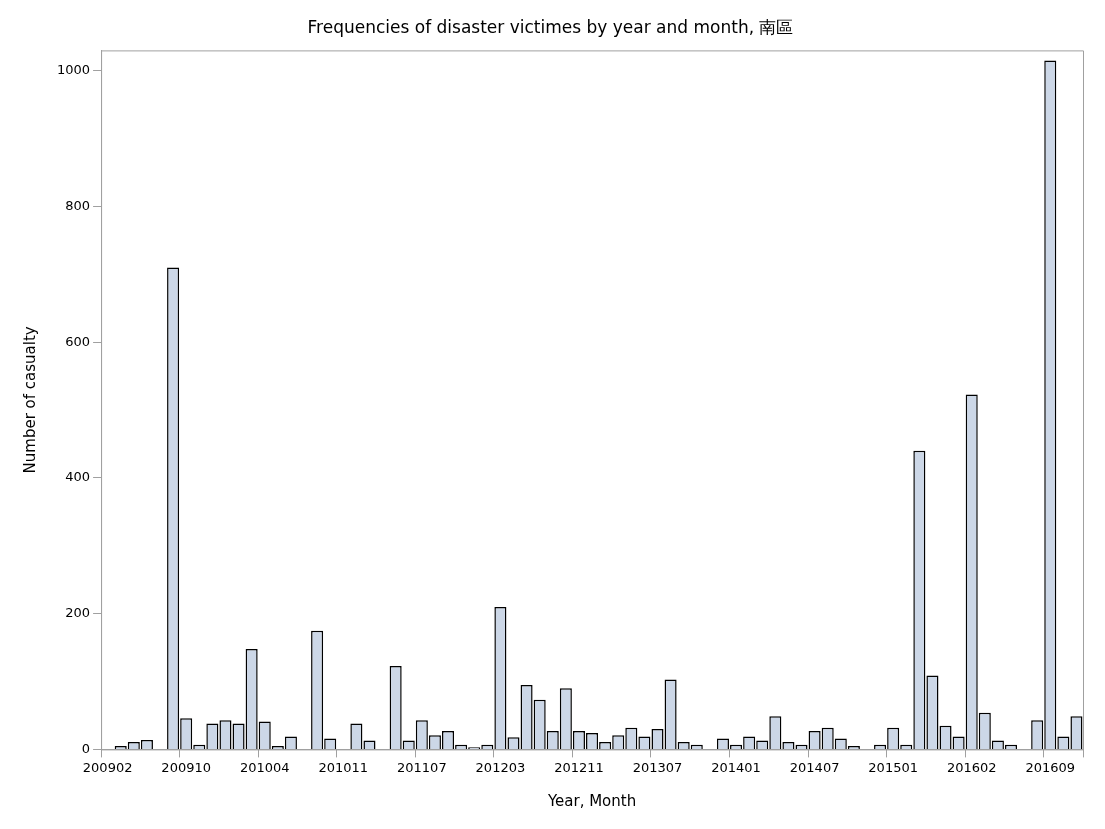 The height and width of the screenshot is (829, 1105). I want to click on x-tick-label: 201501, so click(893, 767).